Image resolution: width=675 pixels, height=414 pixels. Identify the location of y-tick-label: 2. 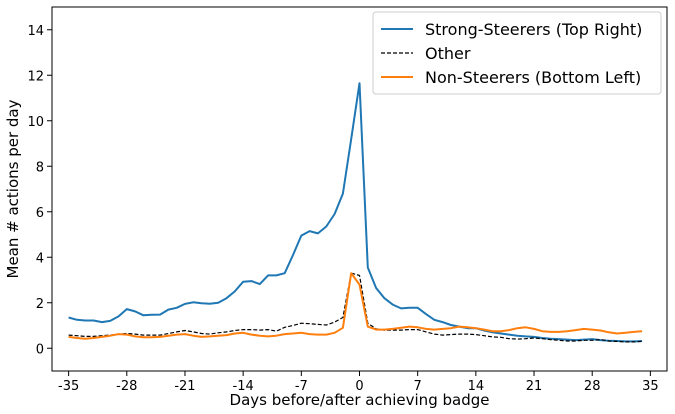
(40, 304).